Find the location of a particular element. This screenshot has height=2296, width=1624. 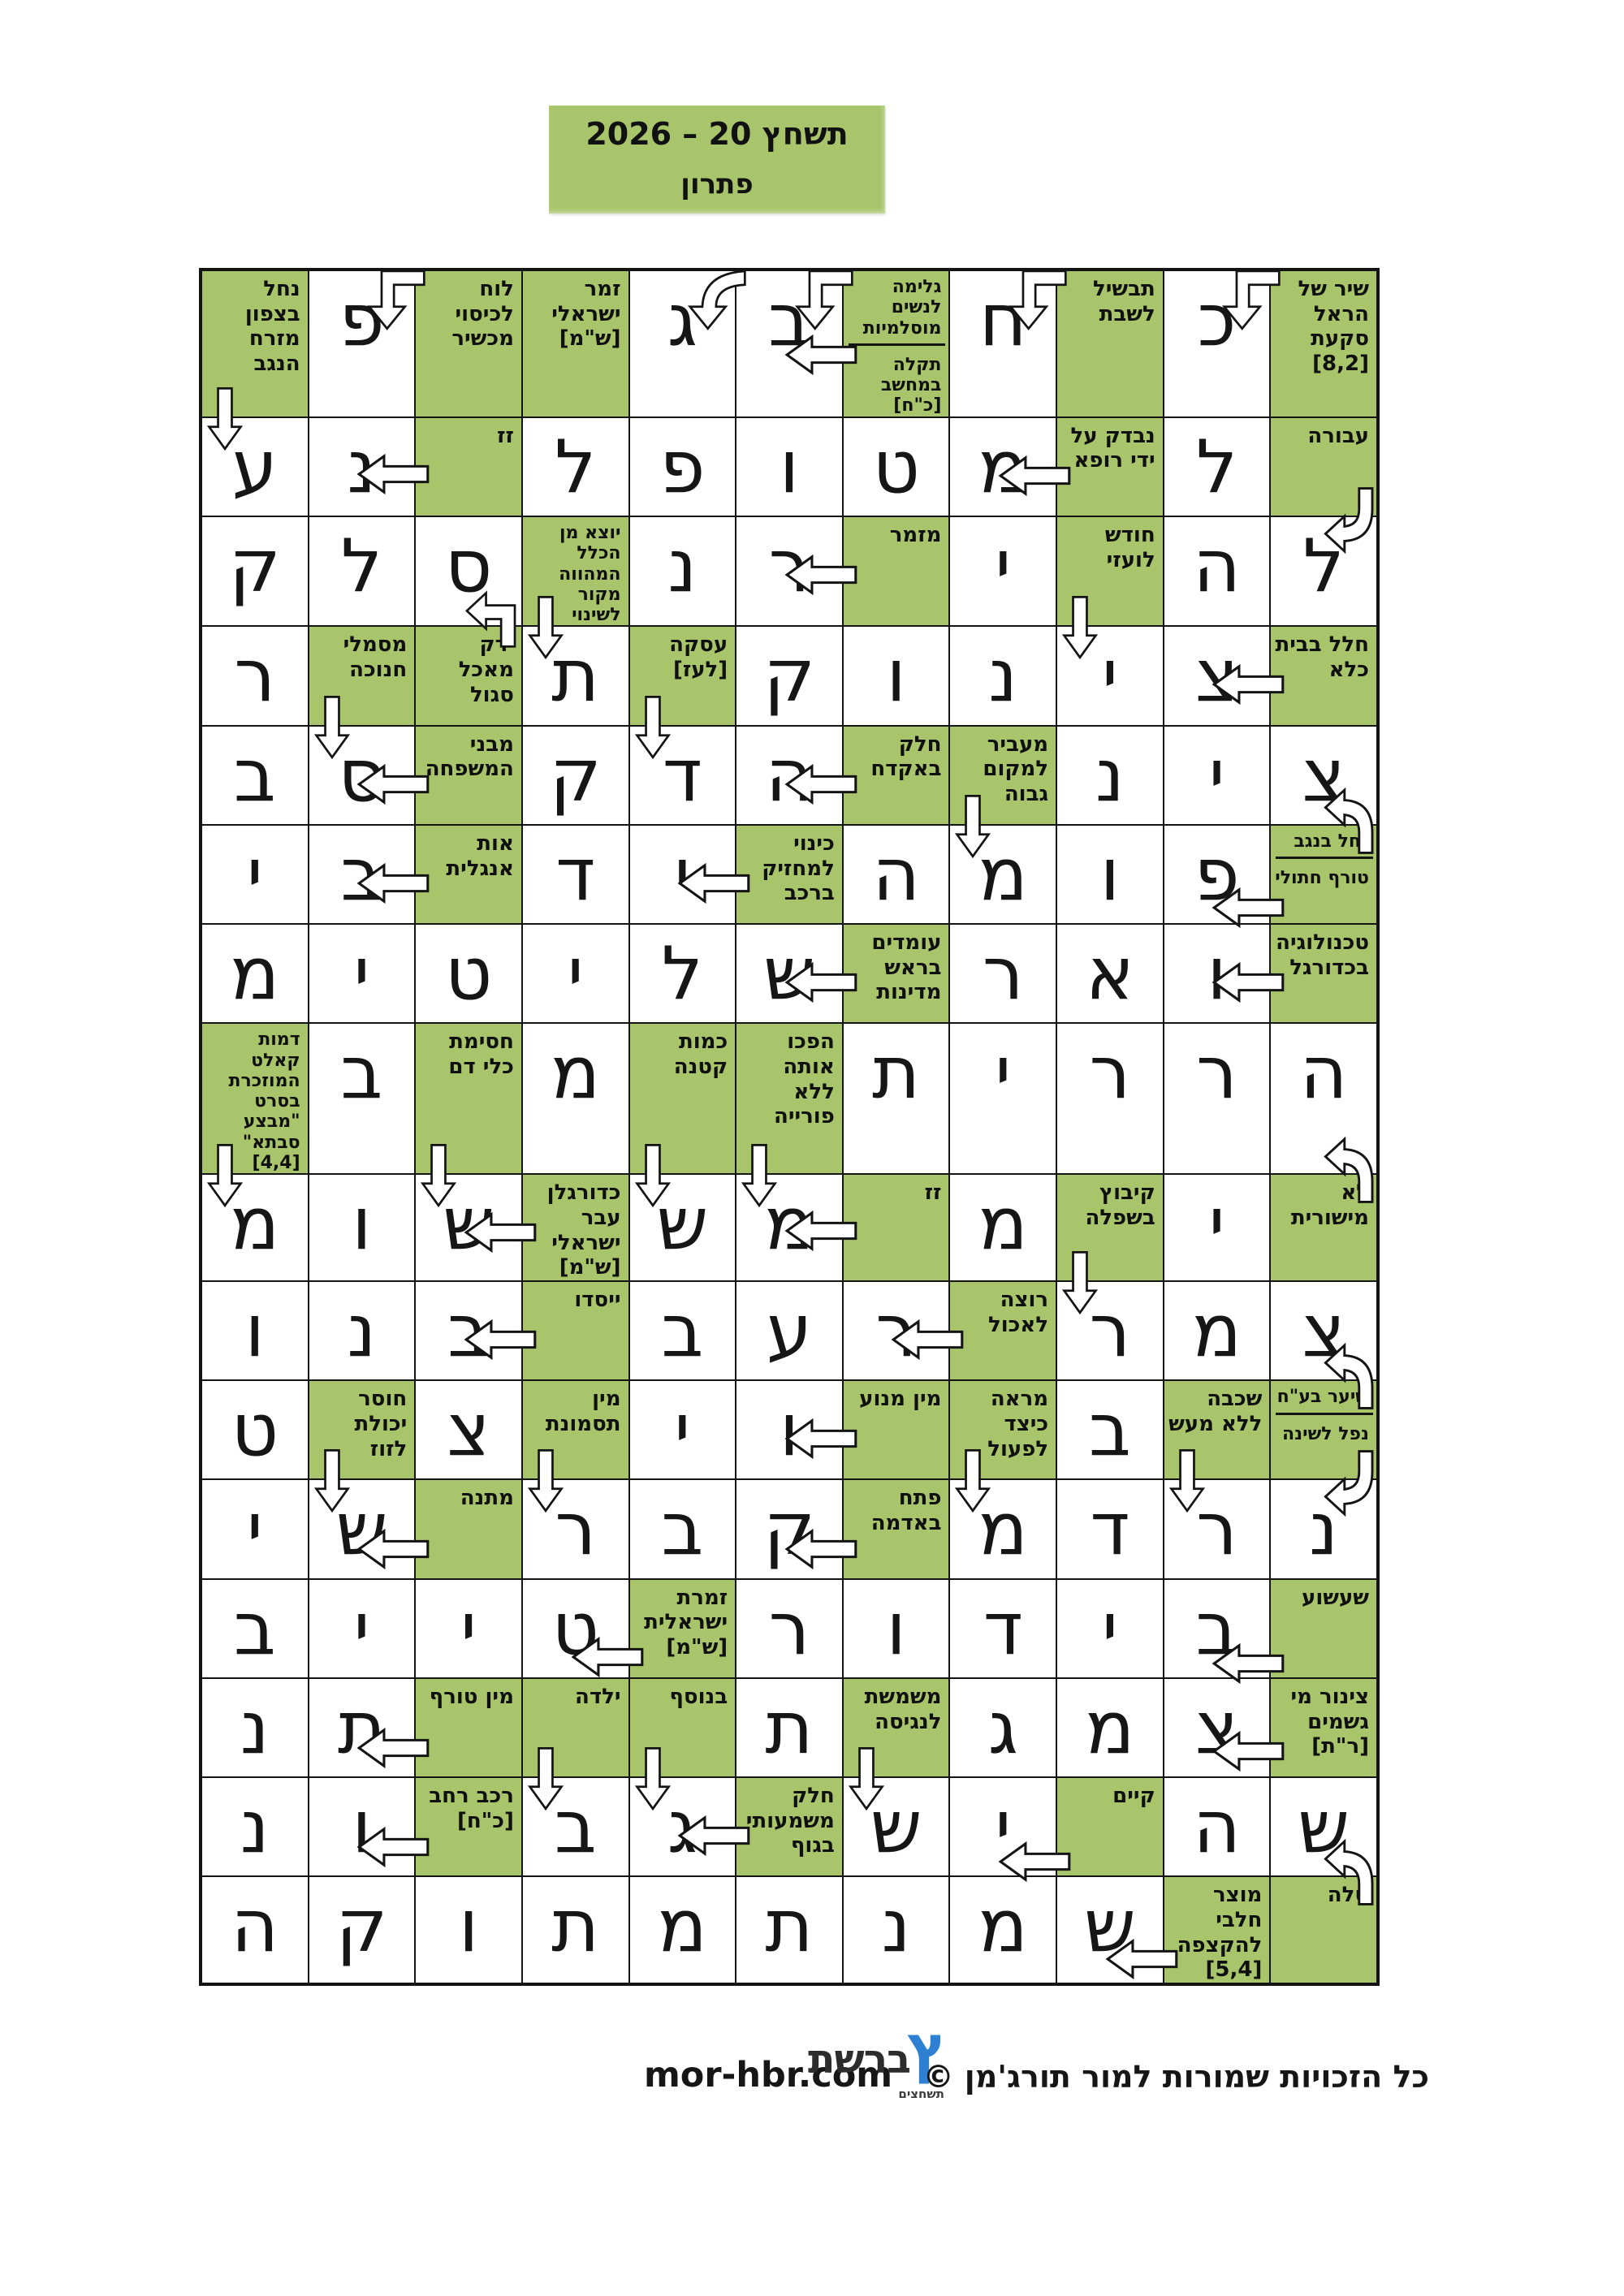

clue-text: עסקה [לעז] is located at coordinates (699, 658).